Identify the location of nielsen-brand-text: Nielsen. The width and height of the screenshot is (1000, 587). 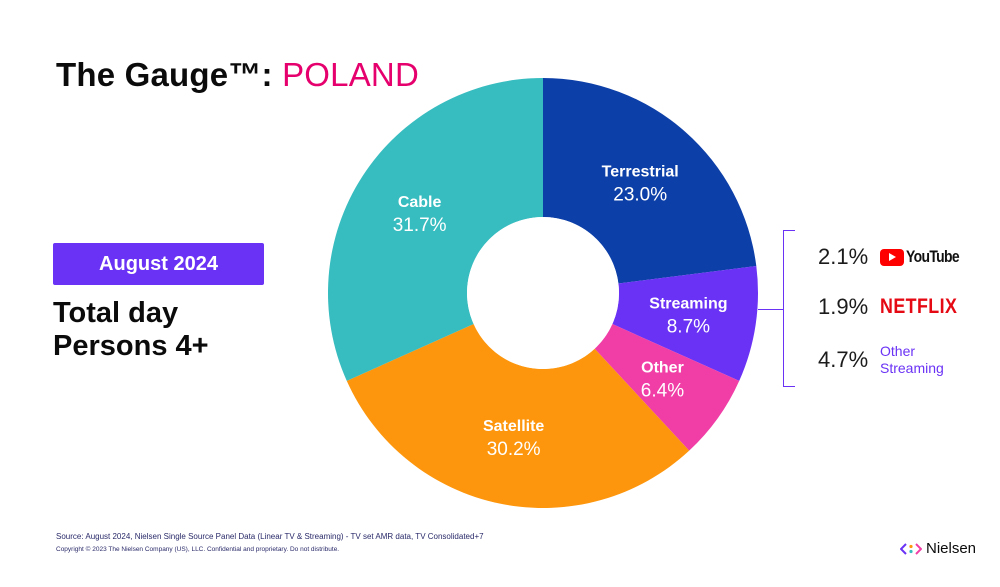
(951, 548).